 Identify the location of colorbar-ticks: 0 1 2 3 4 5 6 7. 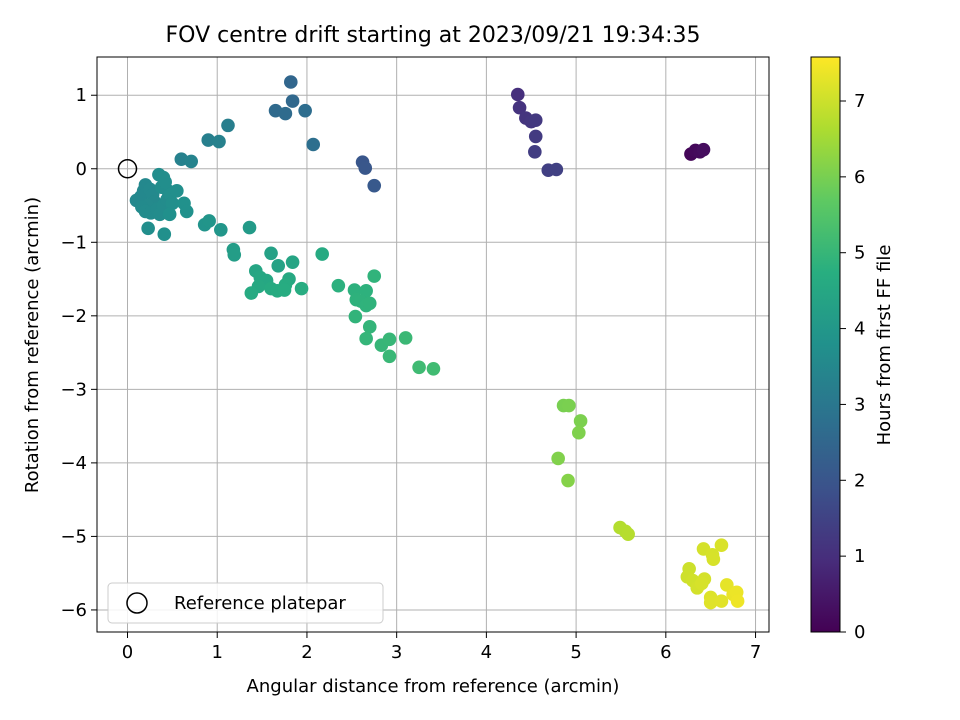
(852, 367).